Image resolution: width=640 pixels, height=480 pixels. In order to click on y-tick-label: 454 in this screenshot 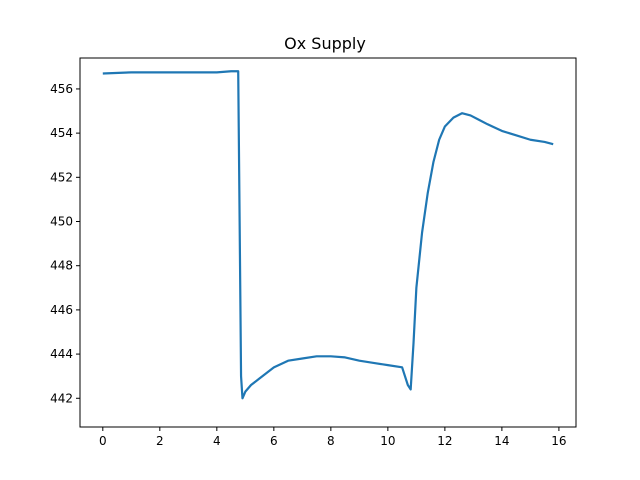, I will do `click(61, 133)`.